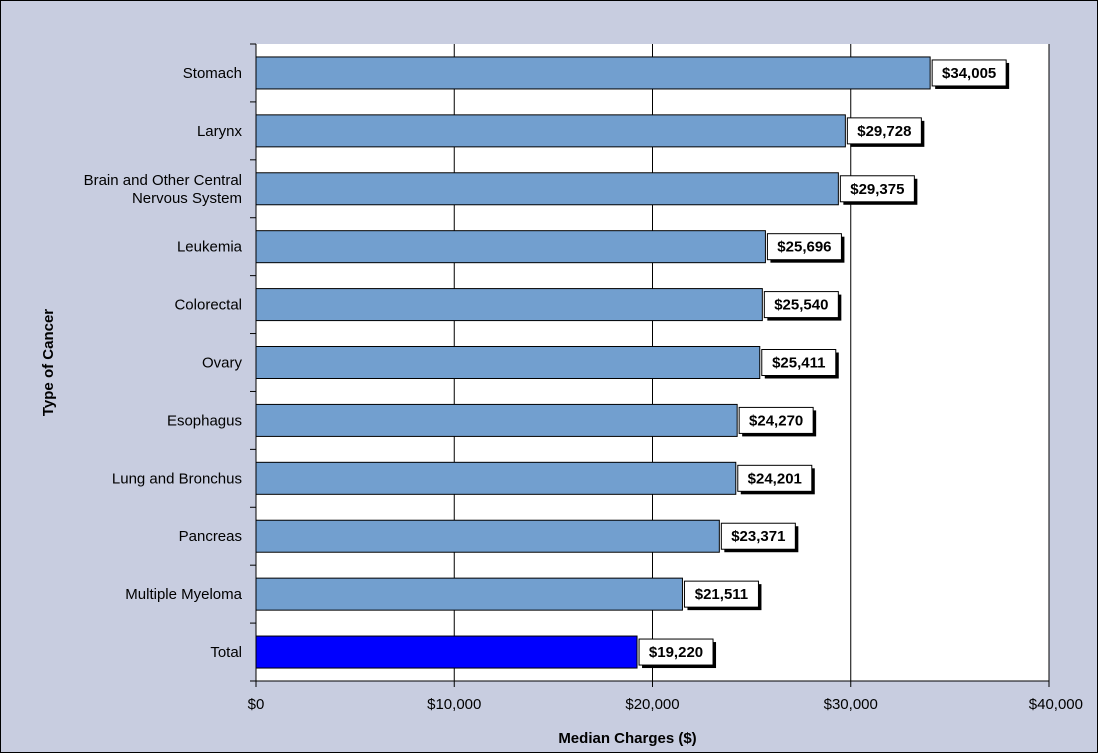  What do you see at coordinates (183, 594) in the screenshot?
I see `category-label: Multiple Myeloma` at bounding box center [183, 594].